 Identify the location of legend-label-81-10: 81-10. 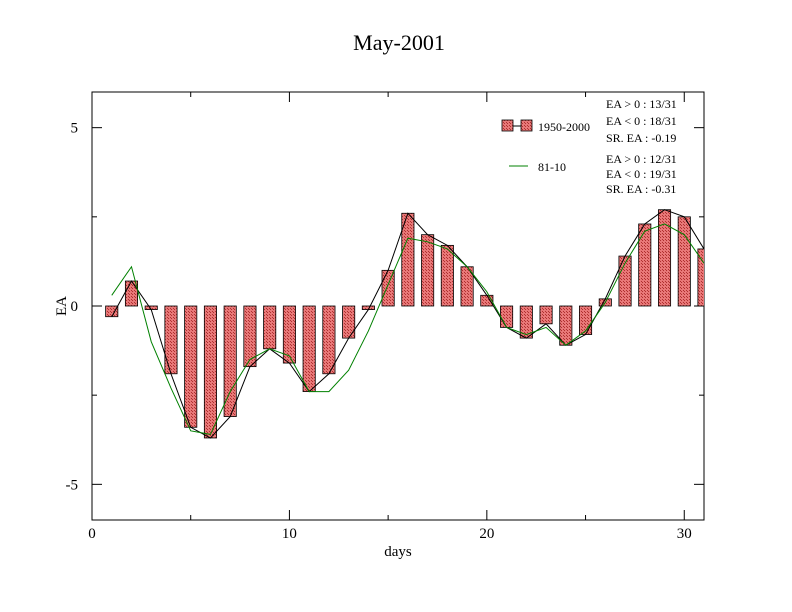
(552, 167).